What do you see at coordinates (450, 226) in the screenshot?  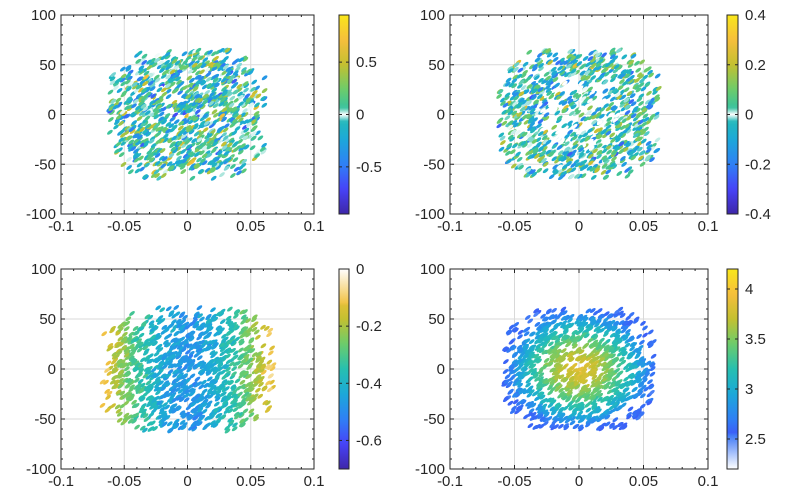 I see `x-tick-label: -0.1` at bounding box center [450, 226].